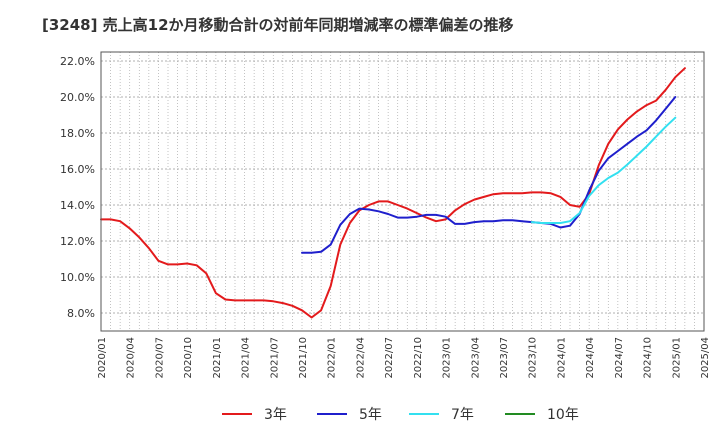  I want to click on y-tick-label: 18.0%, so click(77, 133).